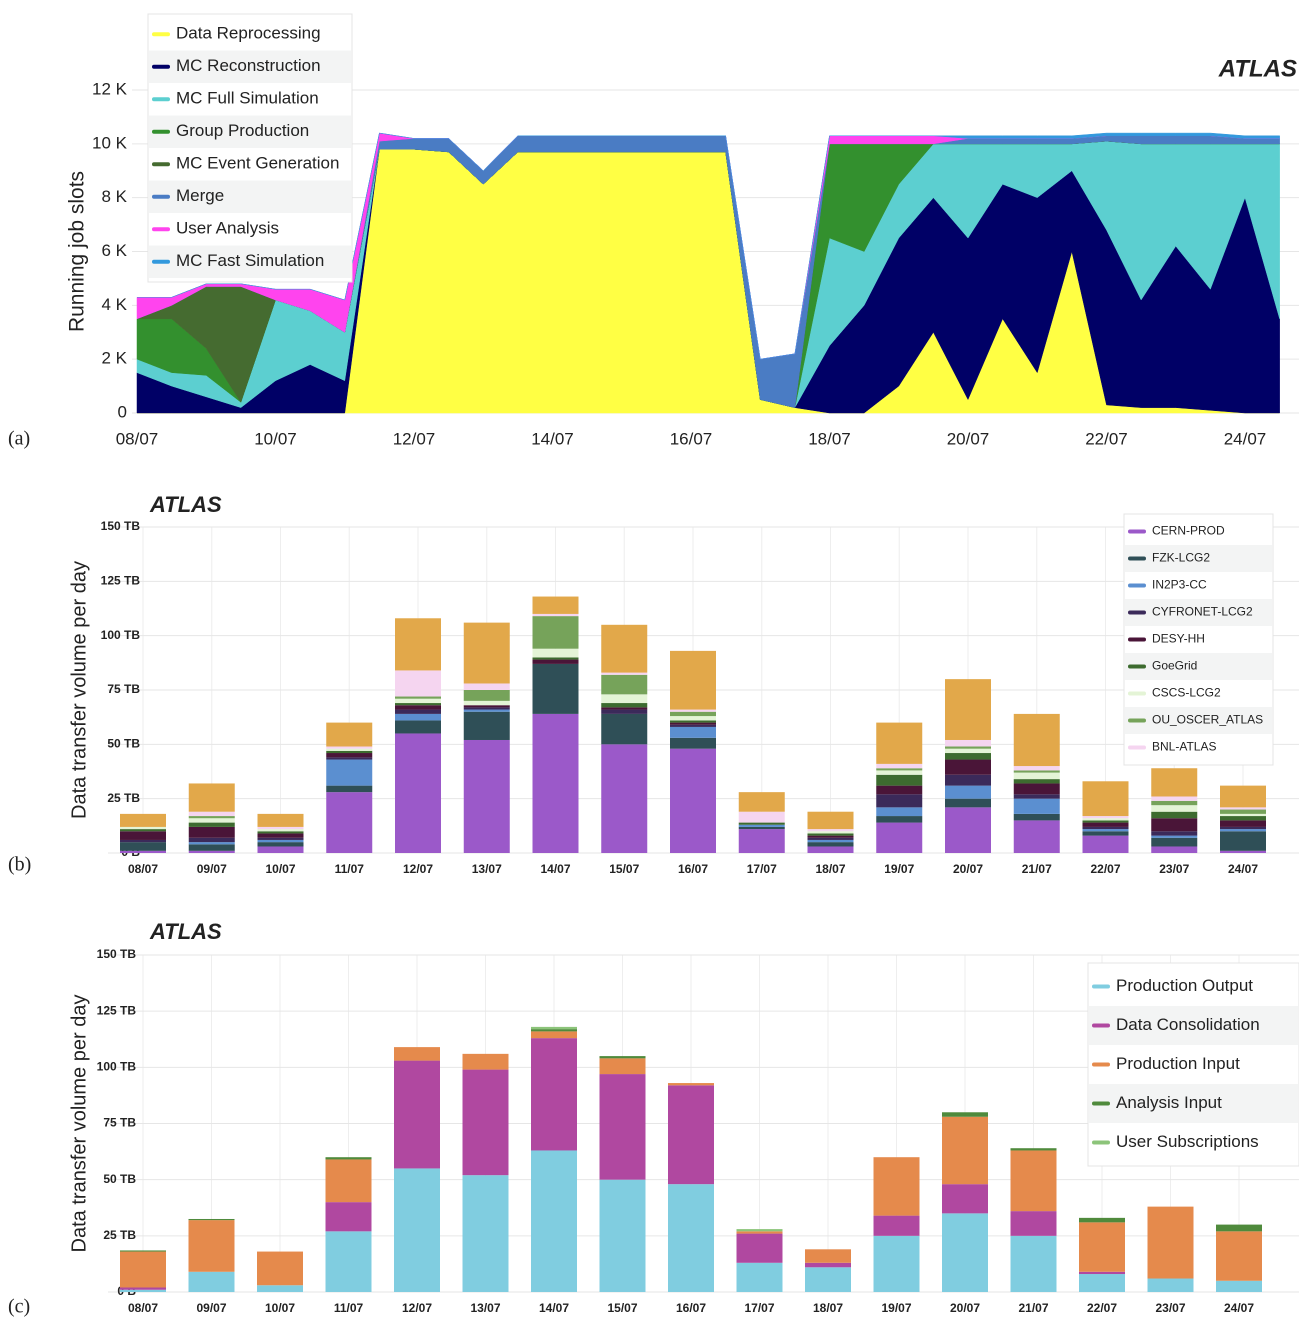  Describe the element at coordinates (830, 869) in the screenshot. I see `x-tick-label: 18/07` at that location.